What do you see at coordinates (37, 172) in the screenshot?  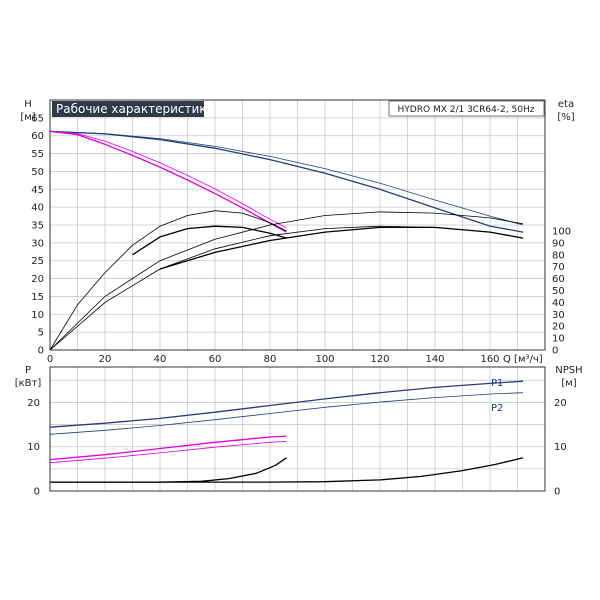 I see `y-tick-label-left: 50` at bounding box center [37, 172].